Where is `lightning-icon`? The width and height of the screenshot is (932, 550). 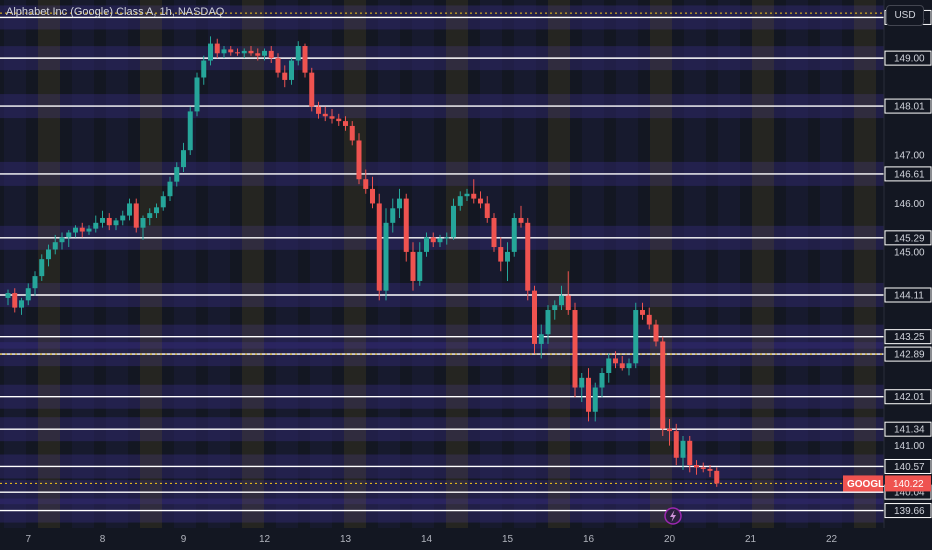 lightning-icon is located at coordinates (673, 516).